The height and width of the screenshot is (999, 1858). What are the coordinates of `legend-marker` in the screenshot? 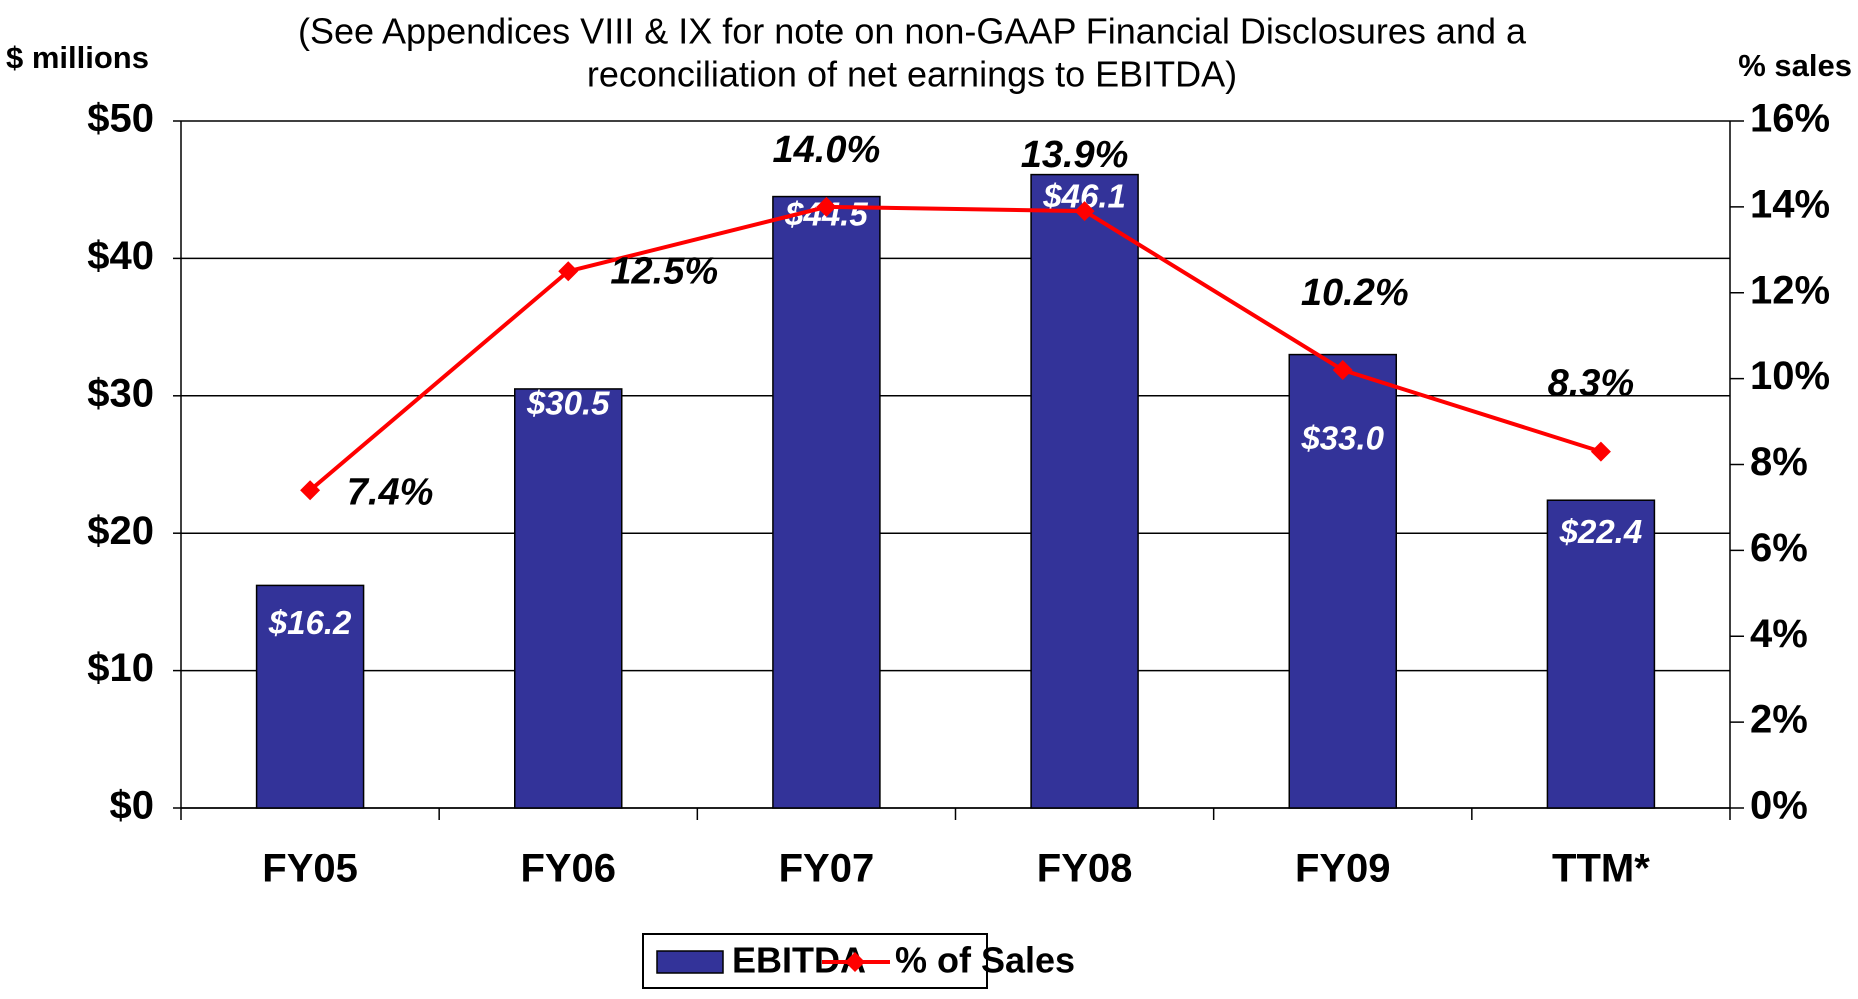 It's located at (855, 962).